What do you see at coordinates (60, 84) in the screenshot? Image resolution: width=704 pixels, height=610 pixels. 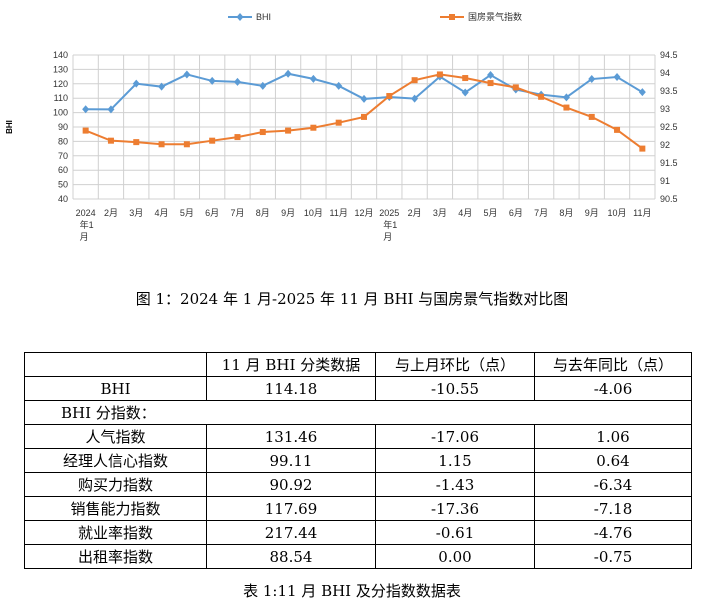 I see `y-tick-label: 120` at bounding box center [60, 84].